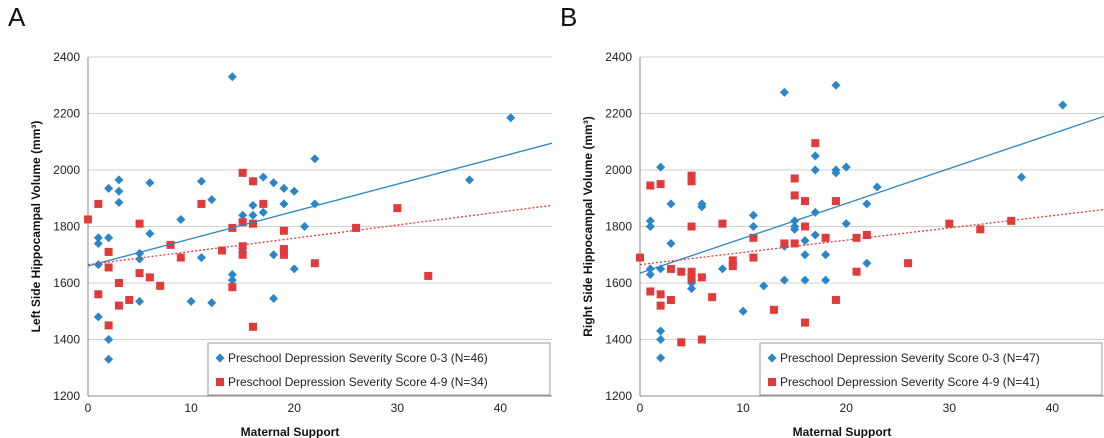 Image resolution: width=1104 pixels, height=438 pixels. I want to click on y-tick-label: 1800, so click(66, 227).